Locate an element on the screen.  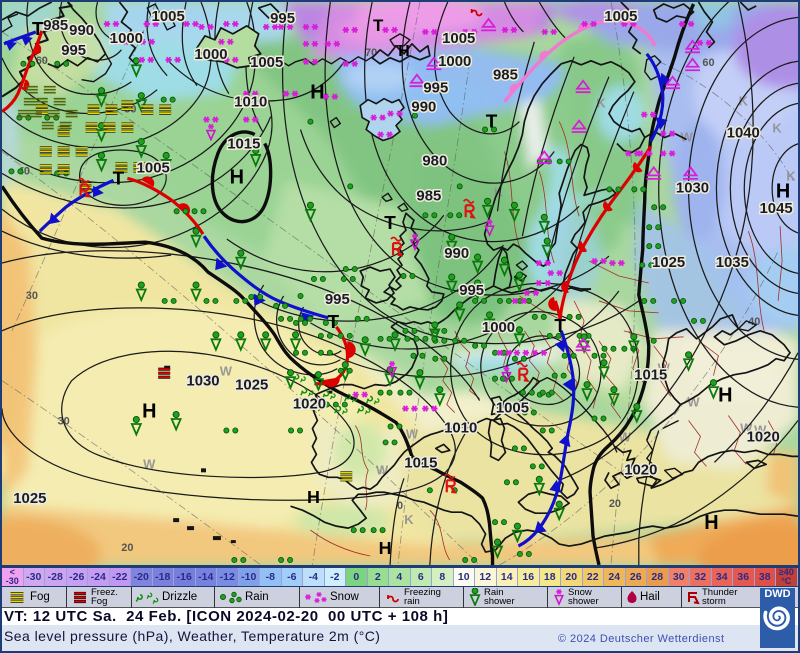
svg-text: 30 is located at coordinates (32, 296).